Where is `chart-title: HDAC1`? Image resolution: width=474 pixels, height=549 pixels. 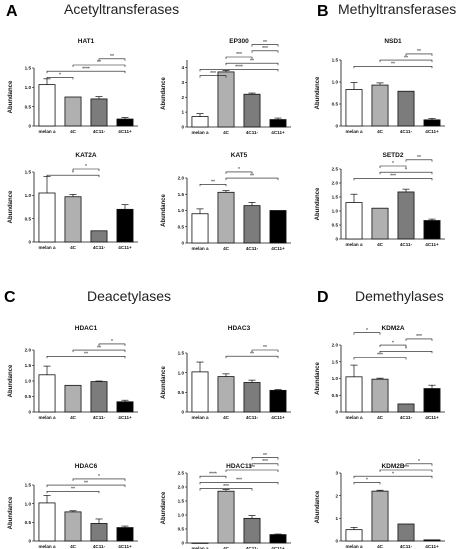
chart-title: HDAC1 is located at coordinates (86, 328).